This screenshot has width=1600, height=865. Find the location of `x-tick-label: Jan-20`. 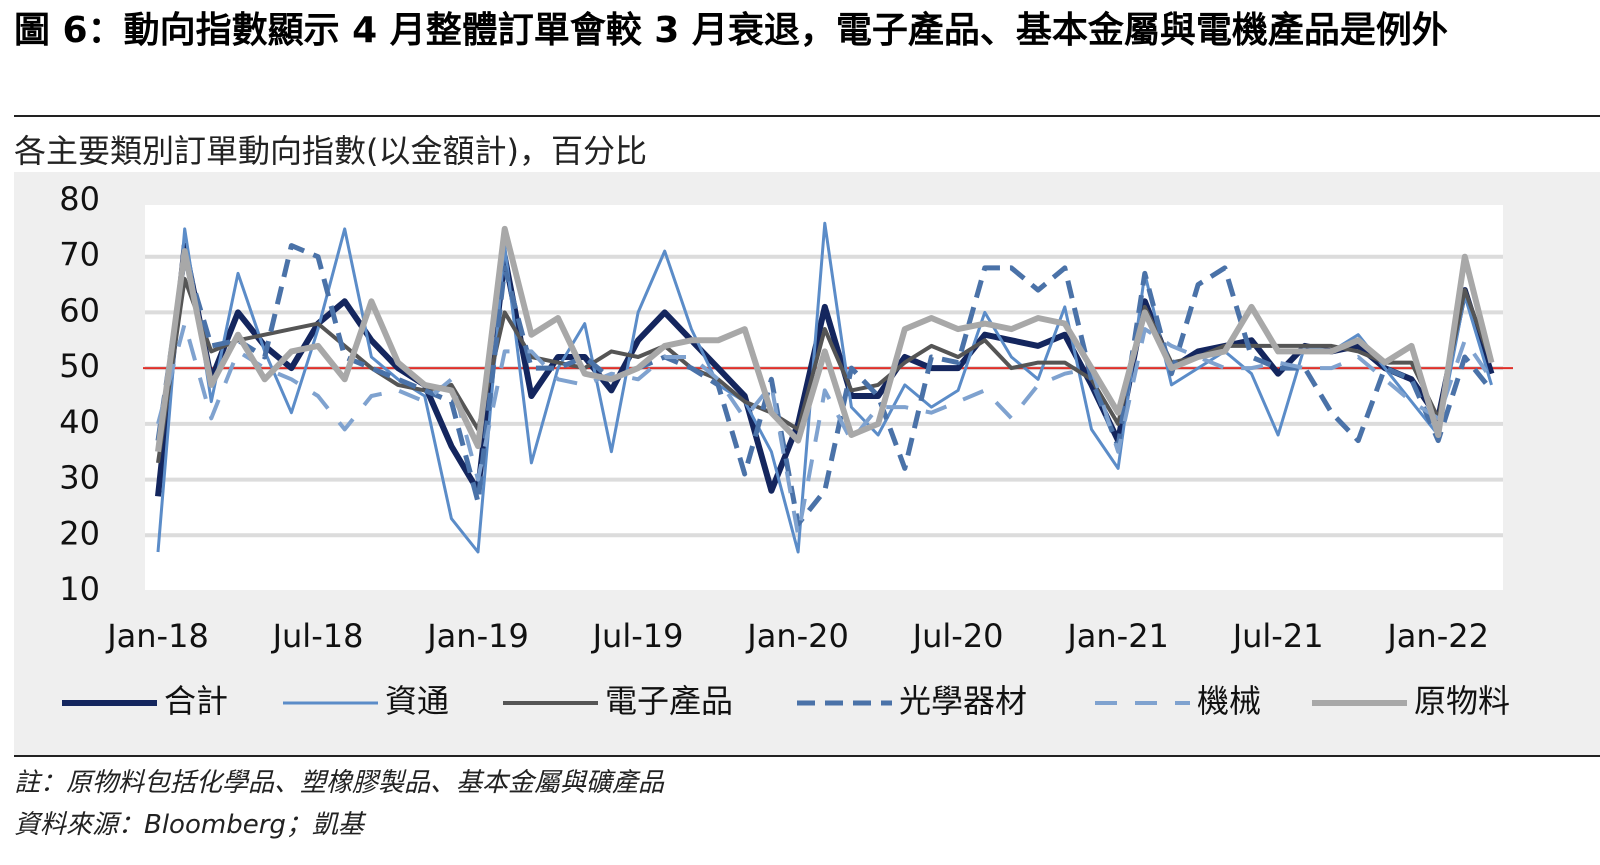

x-tick-label: Jan-20 is located at coordinates (797, 636).